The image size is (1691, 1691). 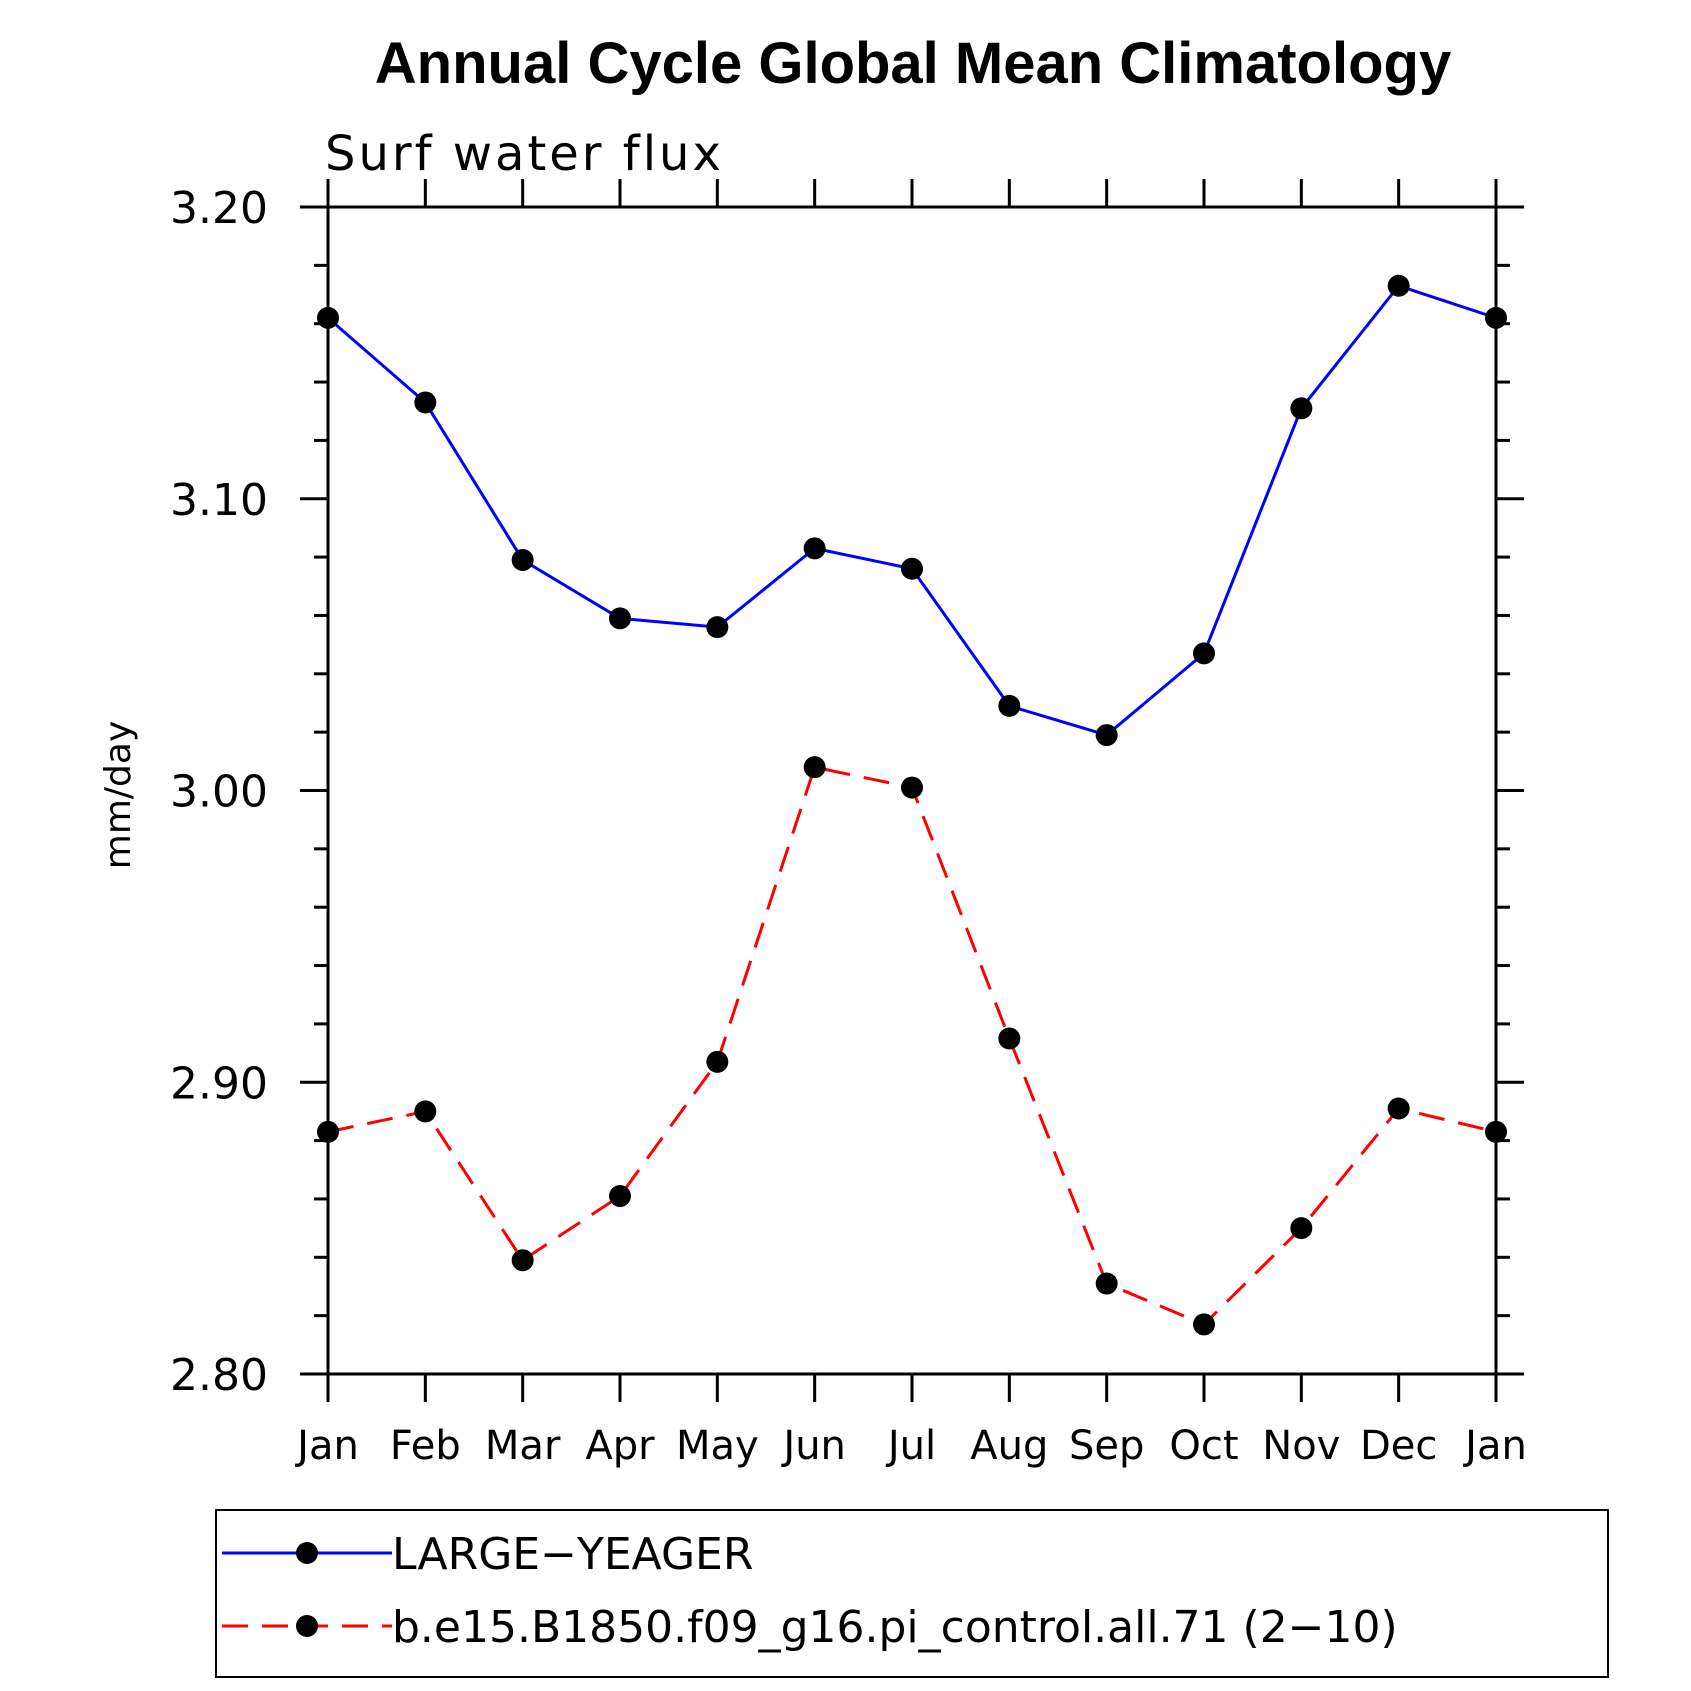 I want to click on x-tick-label: Dec, so click(x=1398, y=1446).